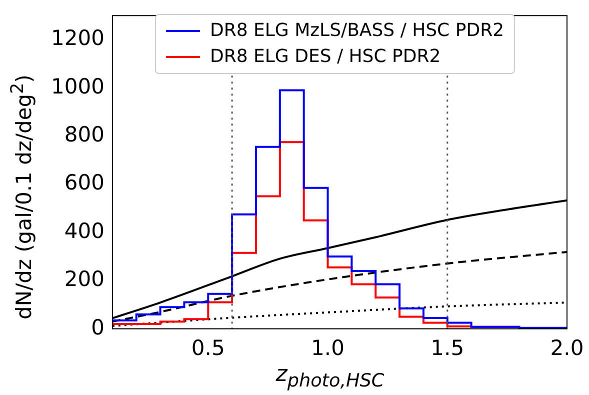 The height and width of the screenshot is (395, 589). What do you see at coordinates (567, 348) in the screenshot?
I see `x-tick-label: 2.0` at bounding box center [567, 348].